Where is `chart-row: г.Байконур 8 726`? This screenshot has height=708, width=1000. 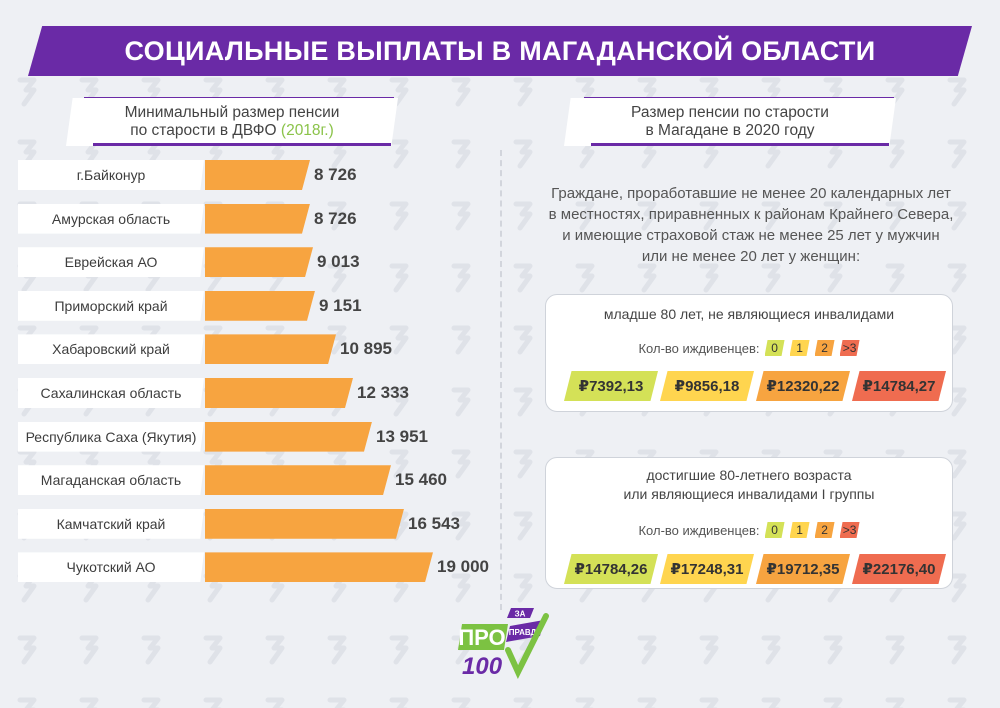
chart-row: г.Байконур 8 726 is located at coordinates (258, 175).